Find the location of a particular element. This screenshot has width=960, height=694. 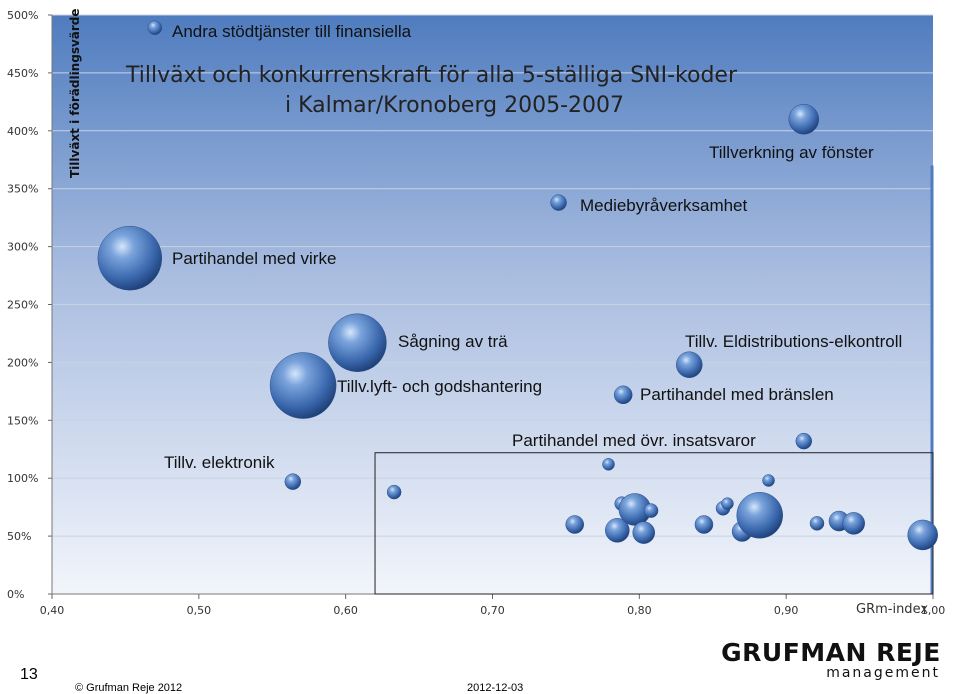

y-tick-label: 450% is located at coordinates (22, 73).